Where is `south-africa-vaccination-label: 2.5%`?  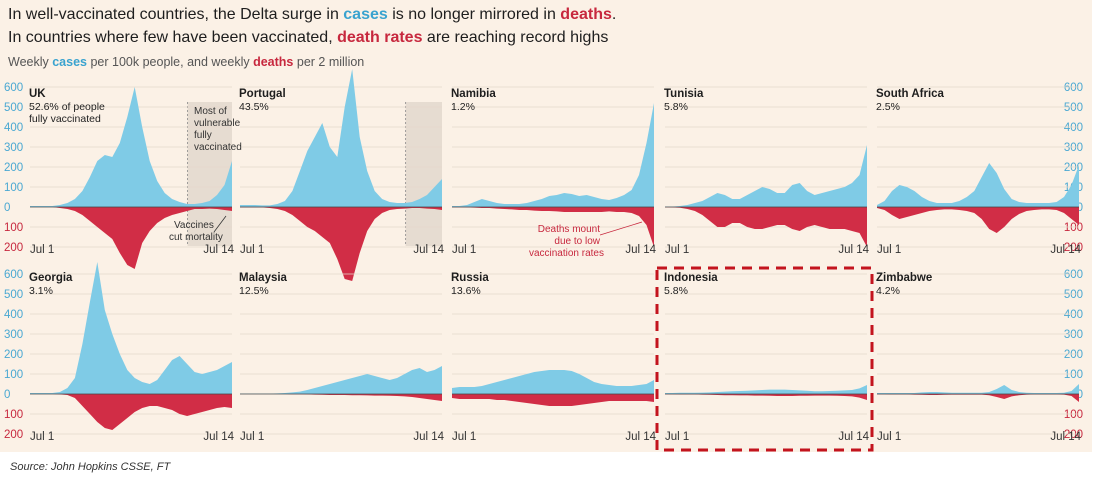 south-africa-vaccination-label: 2.5% is located at coordinates (888, 107).